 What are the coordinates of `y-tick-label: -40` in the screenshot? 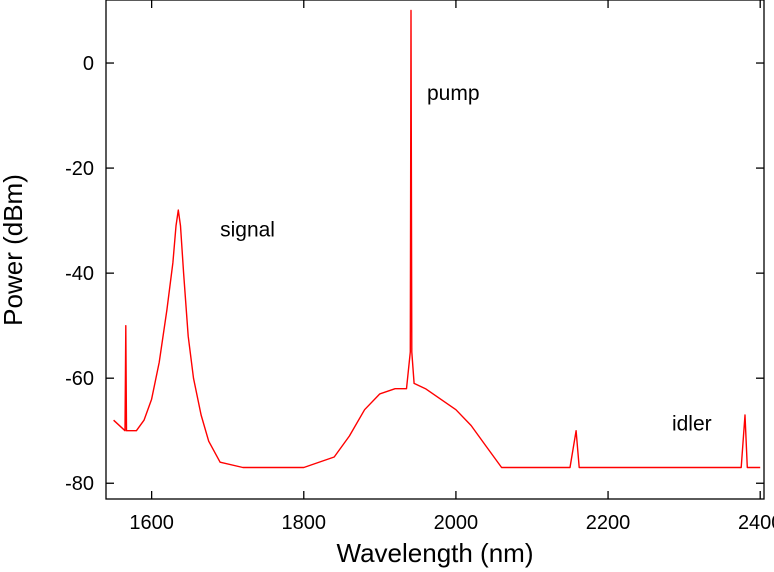 It's located at (79, 274).